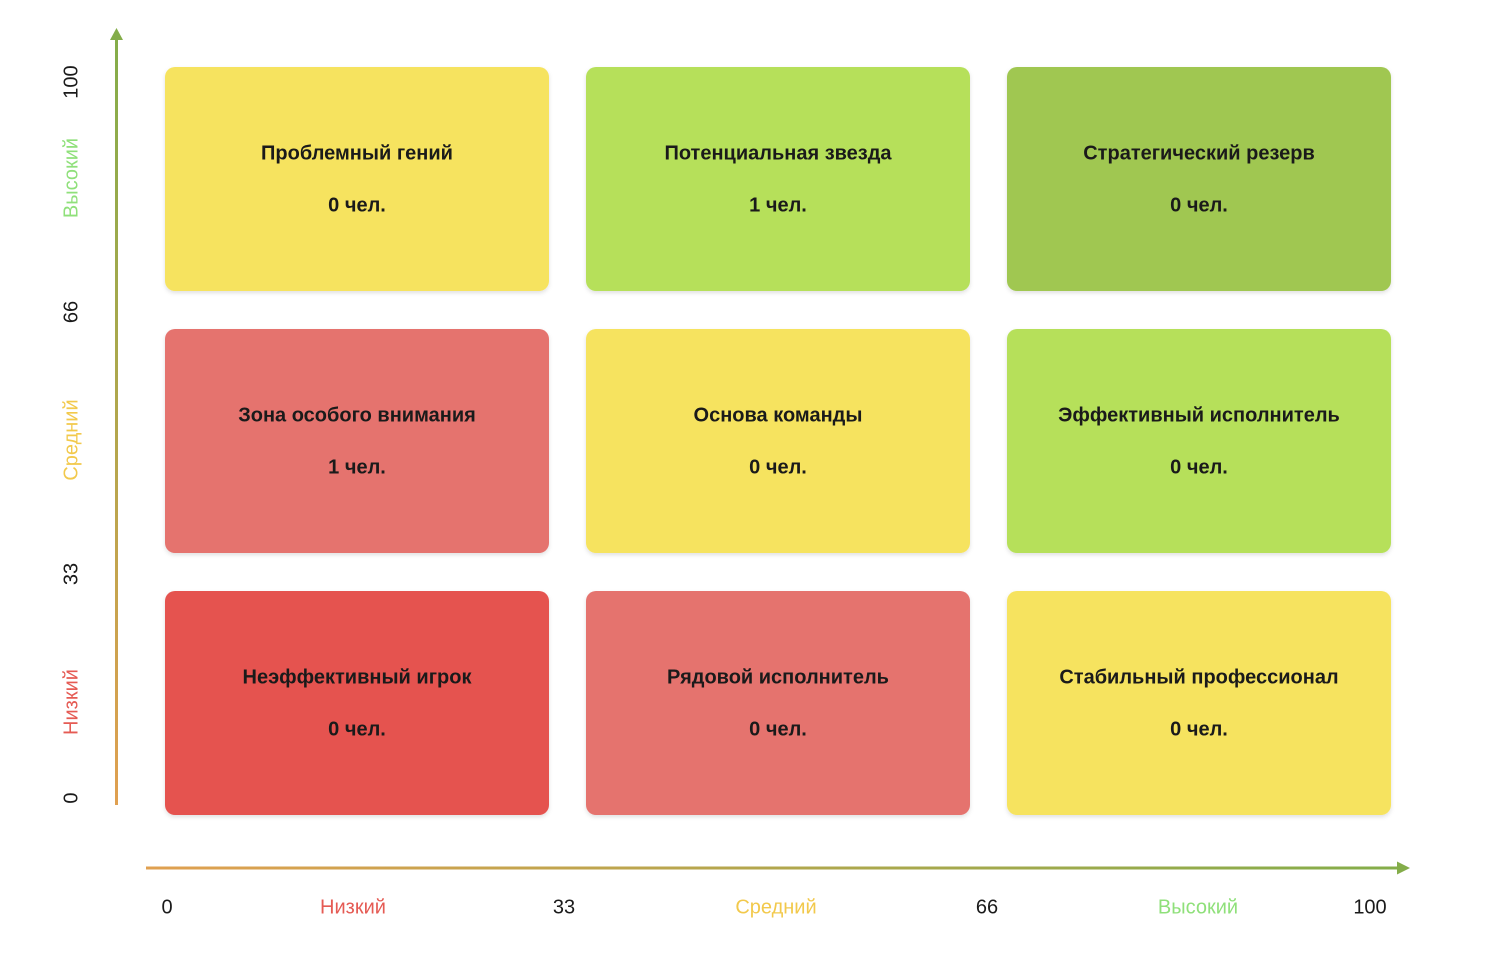 This screenshot has height=979, width=1492. Describe the element at coordinates (353, 907) in the screenshot. I see `x-level-label: Низкий` at that location.